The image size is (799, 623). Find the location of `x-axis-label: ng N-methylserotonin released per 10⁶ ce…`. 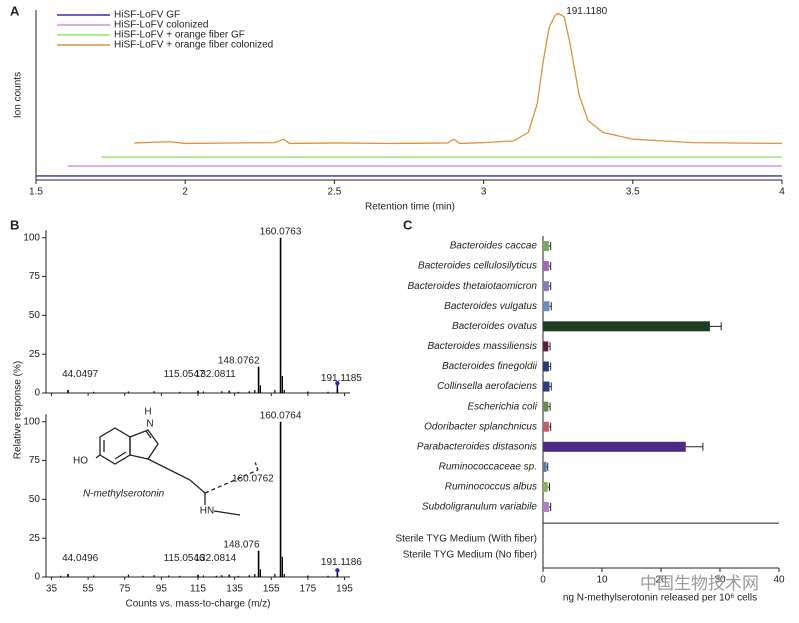

x-axis-label: ng N-methylserotonin released per 10⁶ ce… is located at coordinates (660, 598).